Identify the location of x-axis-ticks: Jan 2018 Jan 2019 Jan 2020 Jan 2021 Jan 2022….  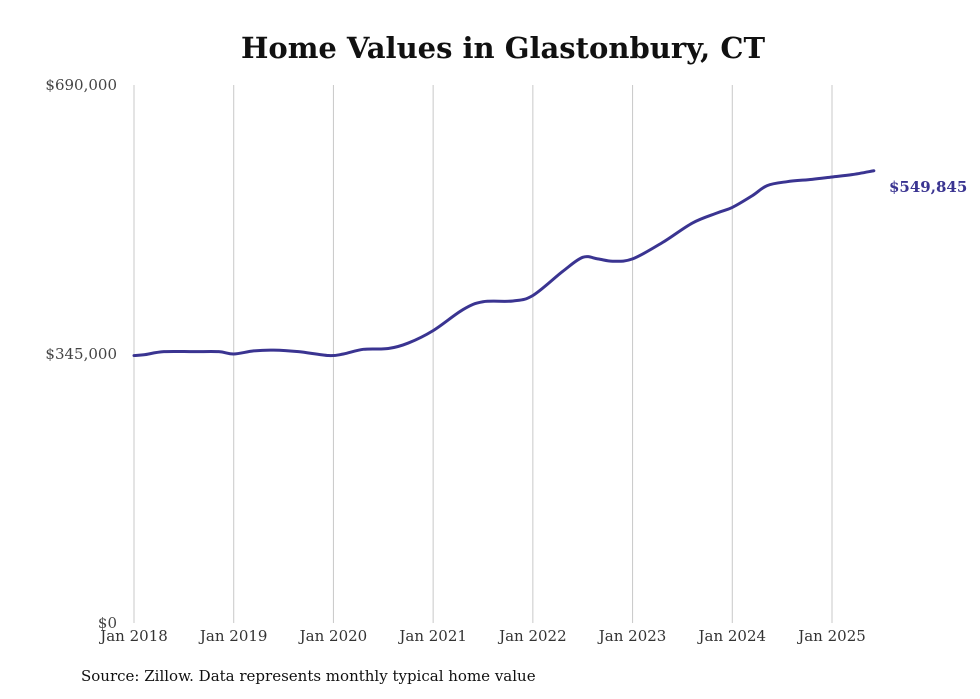
(482, 636).